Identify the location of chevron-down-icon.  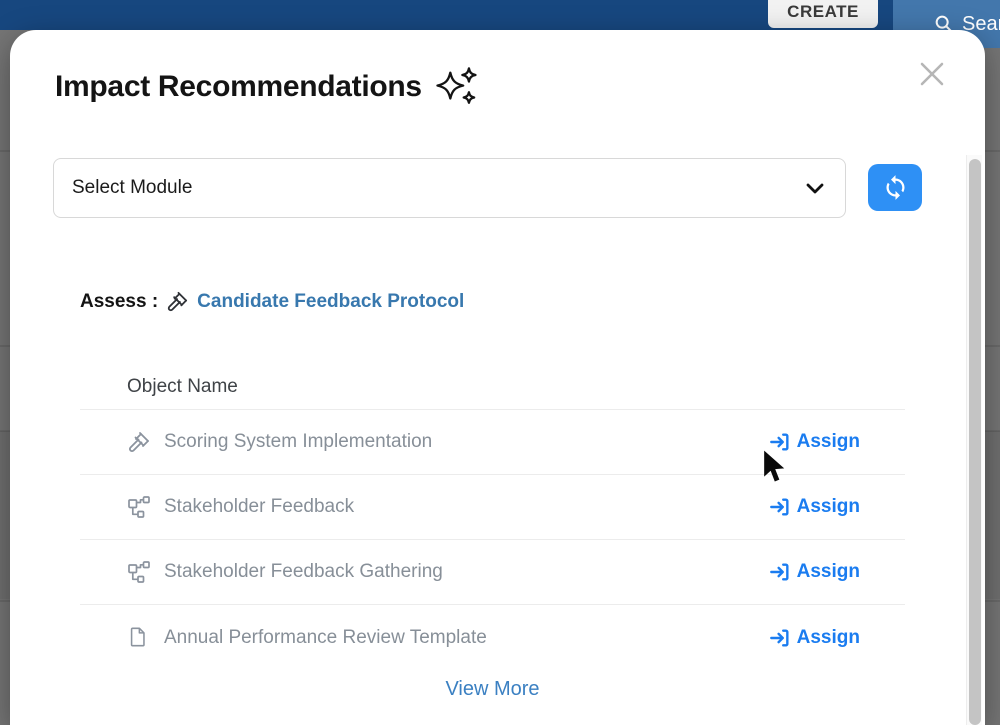
(815, 188).